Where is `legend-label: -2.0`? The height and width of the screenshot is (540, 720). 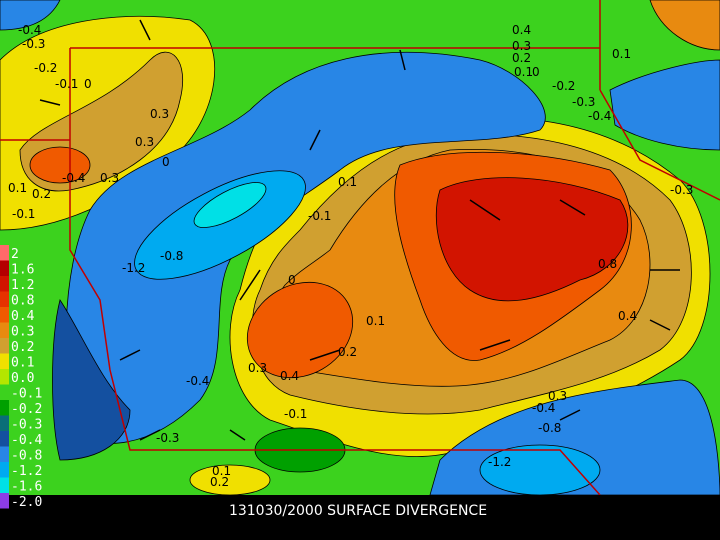
legend-label: -2.0 is located at coordinates (26, 502).